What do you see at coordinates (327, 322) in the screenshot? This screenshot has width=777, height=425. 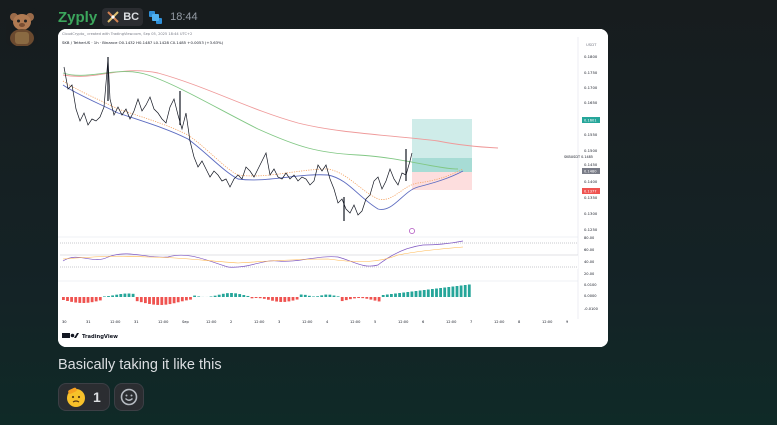 I see `time-tick: 4` at bounding box center [327, 322].